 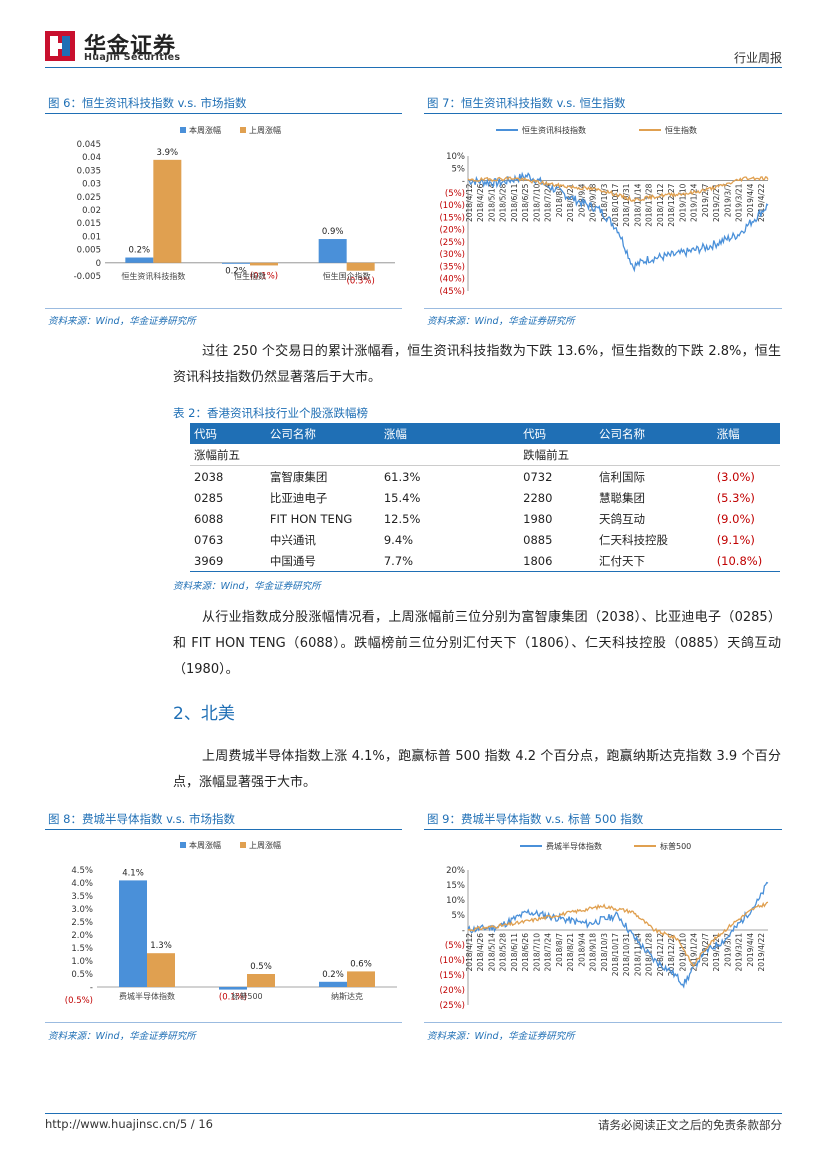 What do you see at coordinates (413, 1113) in the screenshot?
I see `footer-divider` at bounding box center [413, 1113].